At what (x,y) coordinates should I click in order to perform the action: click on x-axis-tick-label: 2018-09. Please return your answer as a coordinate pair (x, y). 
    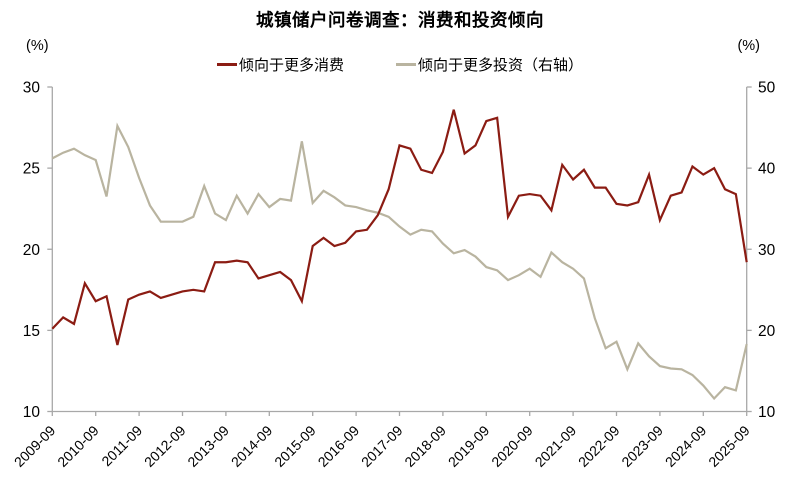
    Looking at the image, I should click on (425, 446).